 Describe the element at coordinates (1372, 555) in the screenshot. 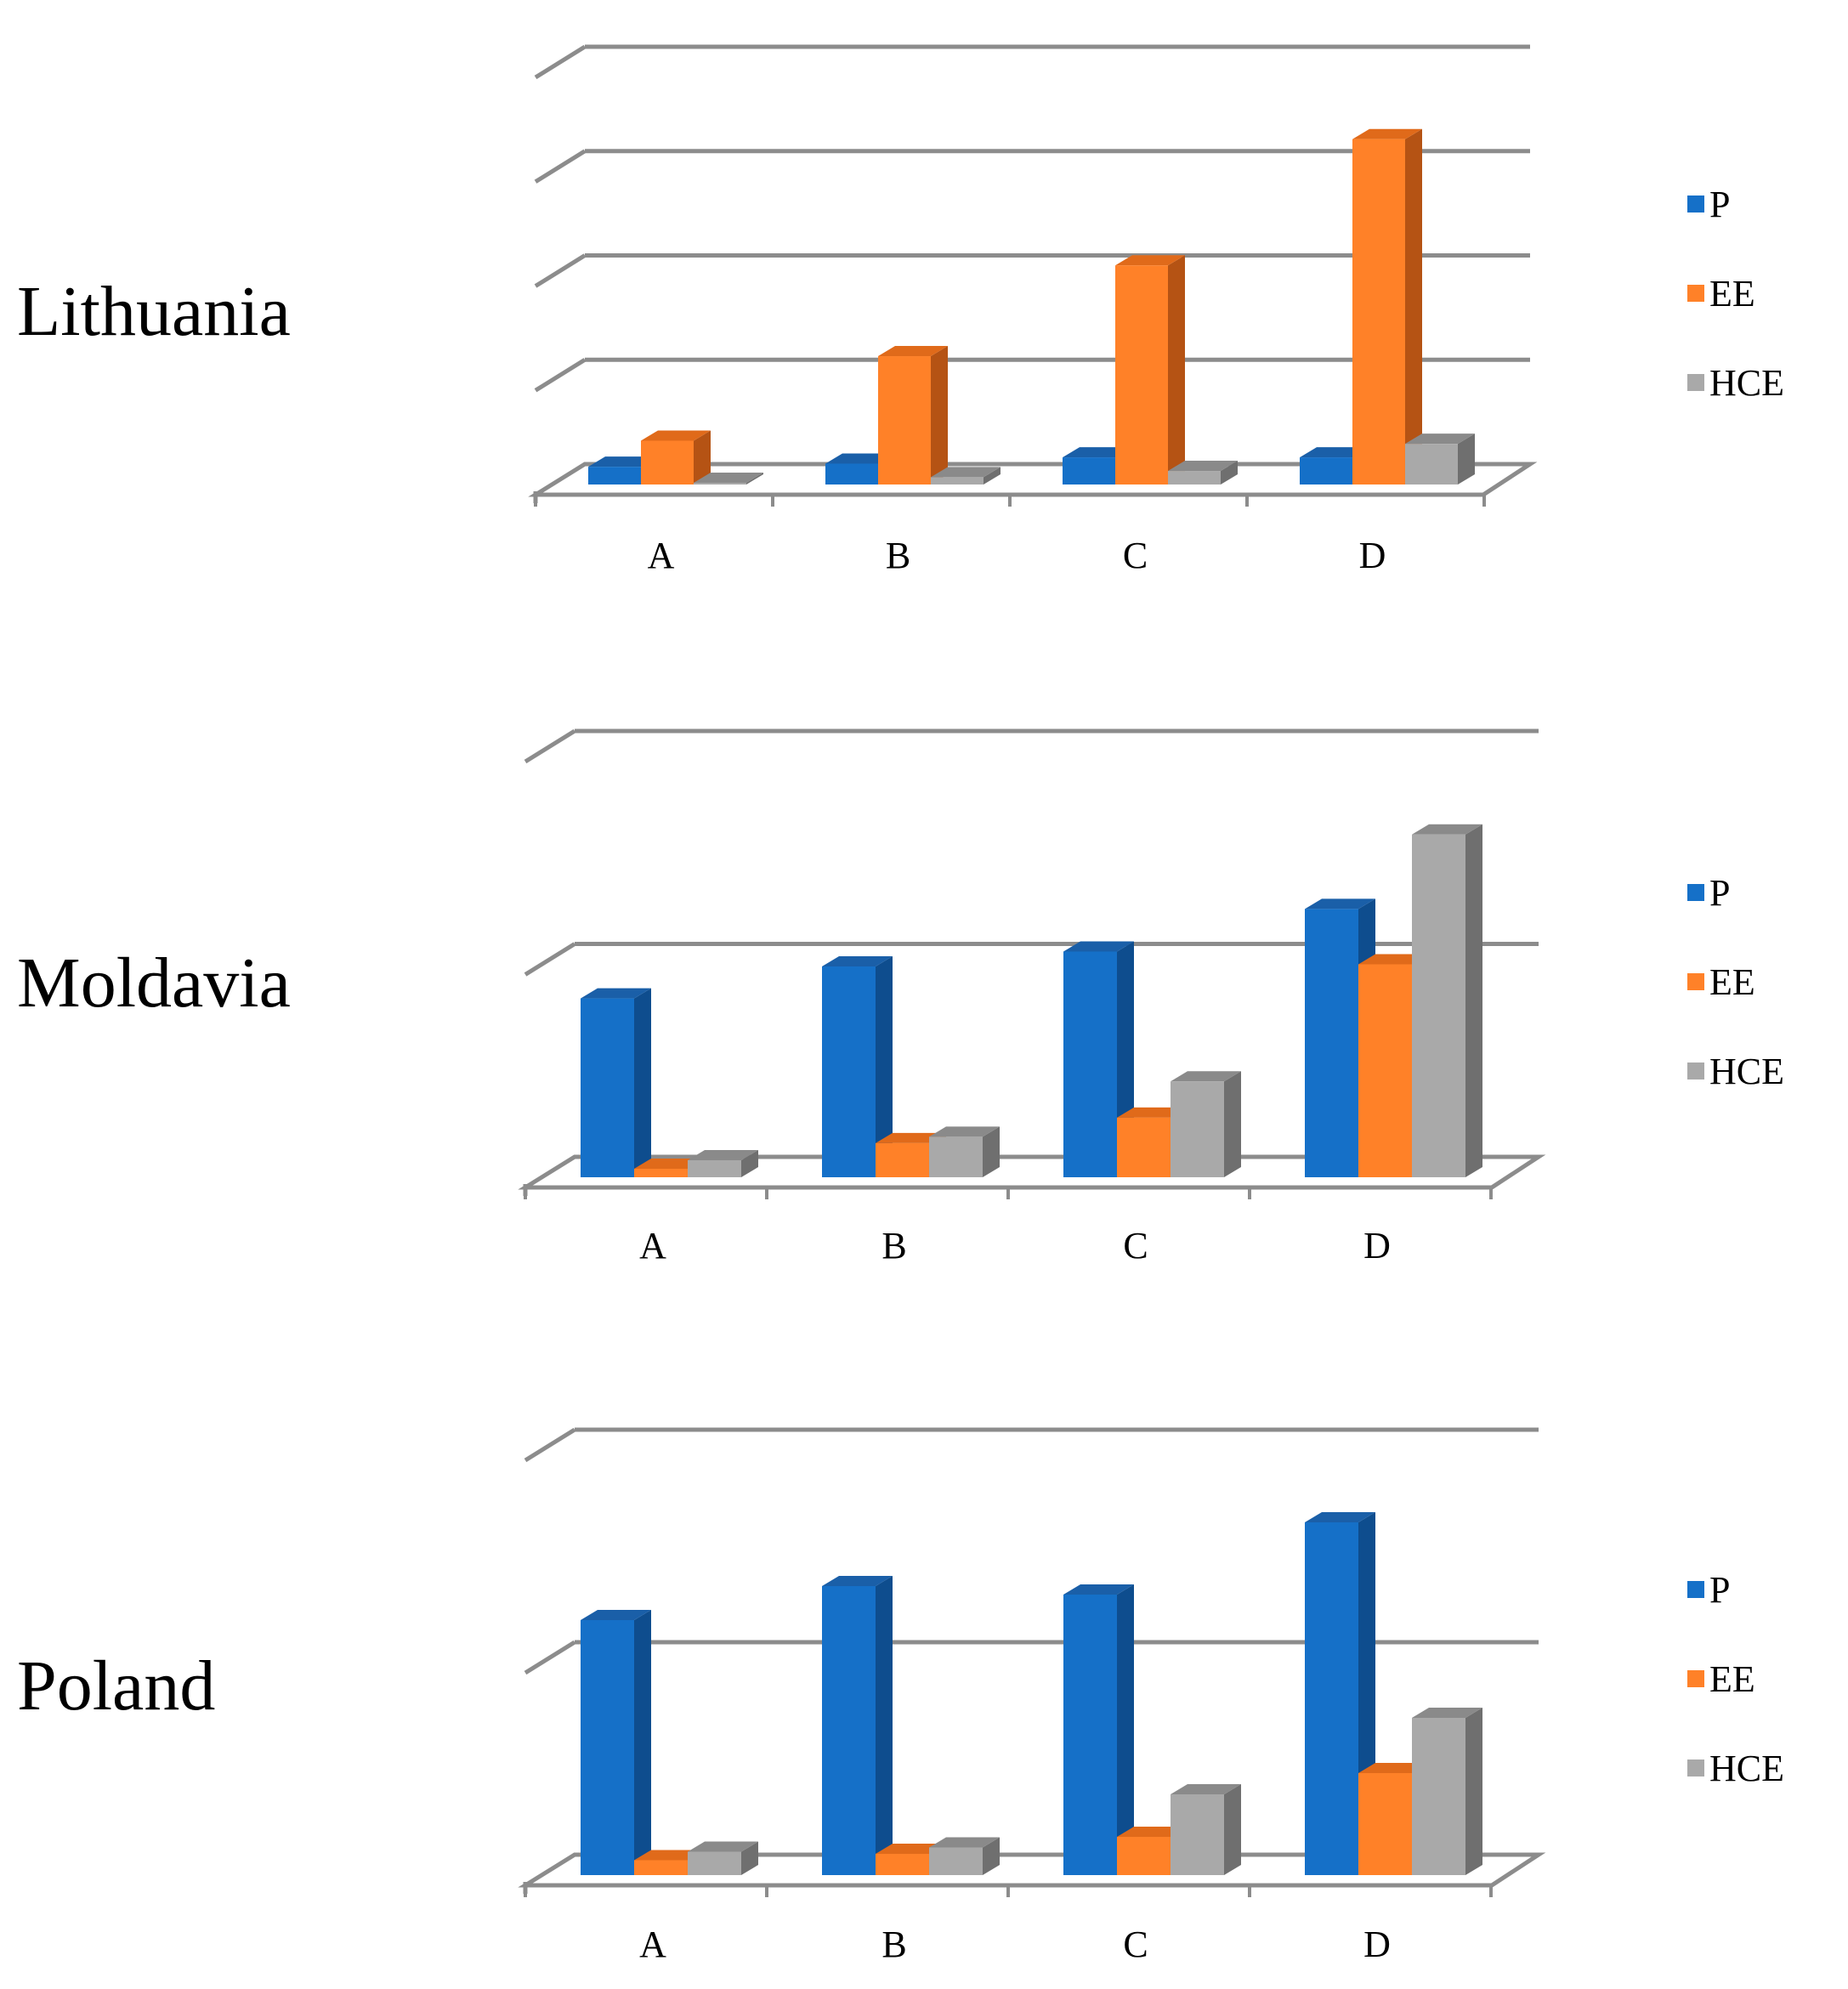

I see `category-label: D` at that location.